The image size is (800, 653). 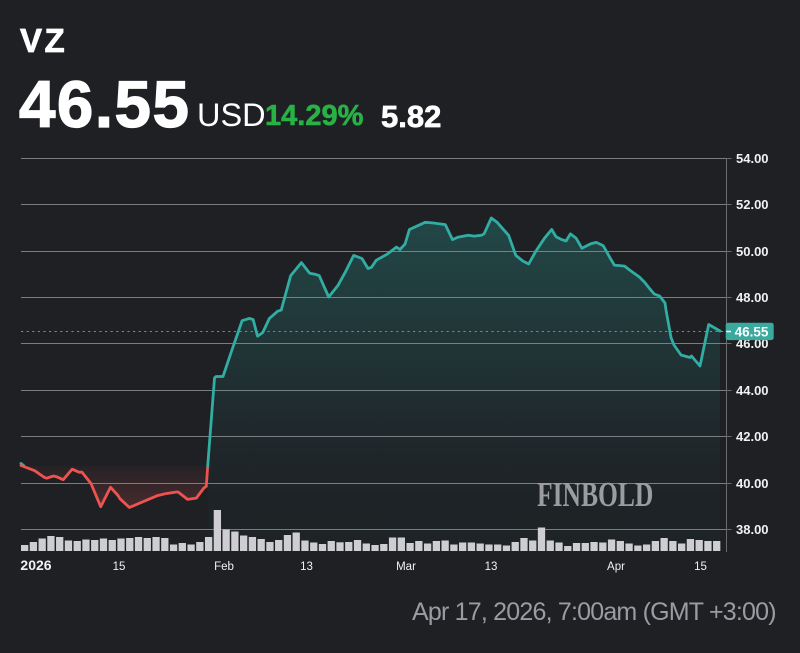 I want to click on svg-text: FINBOLD, so click(x=595, y=494).